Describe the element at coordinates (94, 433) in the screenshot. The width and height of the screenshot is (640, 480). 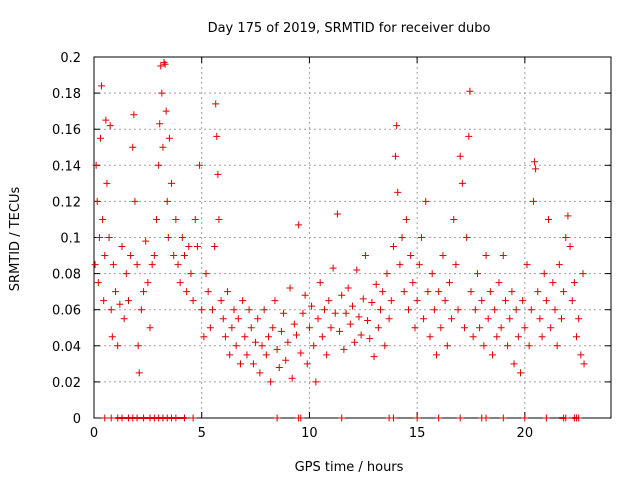
I see `x-tick-label: 0` at that location.